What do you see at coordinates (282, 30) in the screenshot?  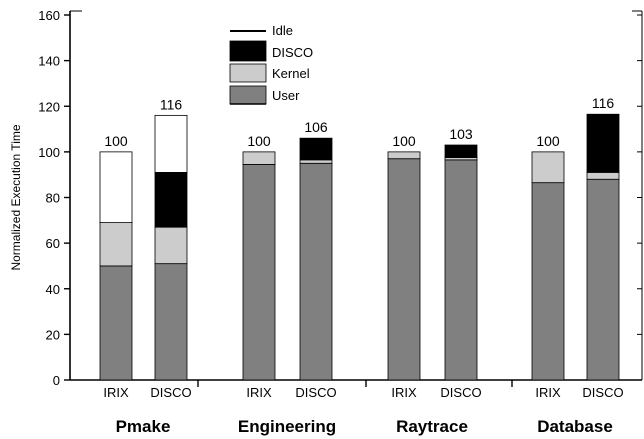 I see `legend-label-idle: Idle` at bounding box center [282, 30].